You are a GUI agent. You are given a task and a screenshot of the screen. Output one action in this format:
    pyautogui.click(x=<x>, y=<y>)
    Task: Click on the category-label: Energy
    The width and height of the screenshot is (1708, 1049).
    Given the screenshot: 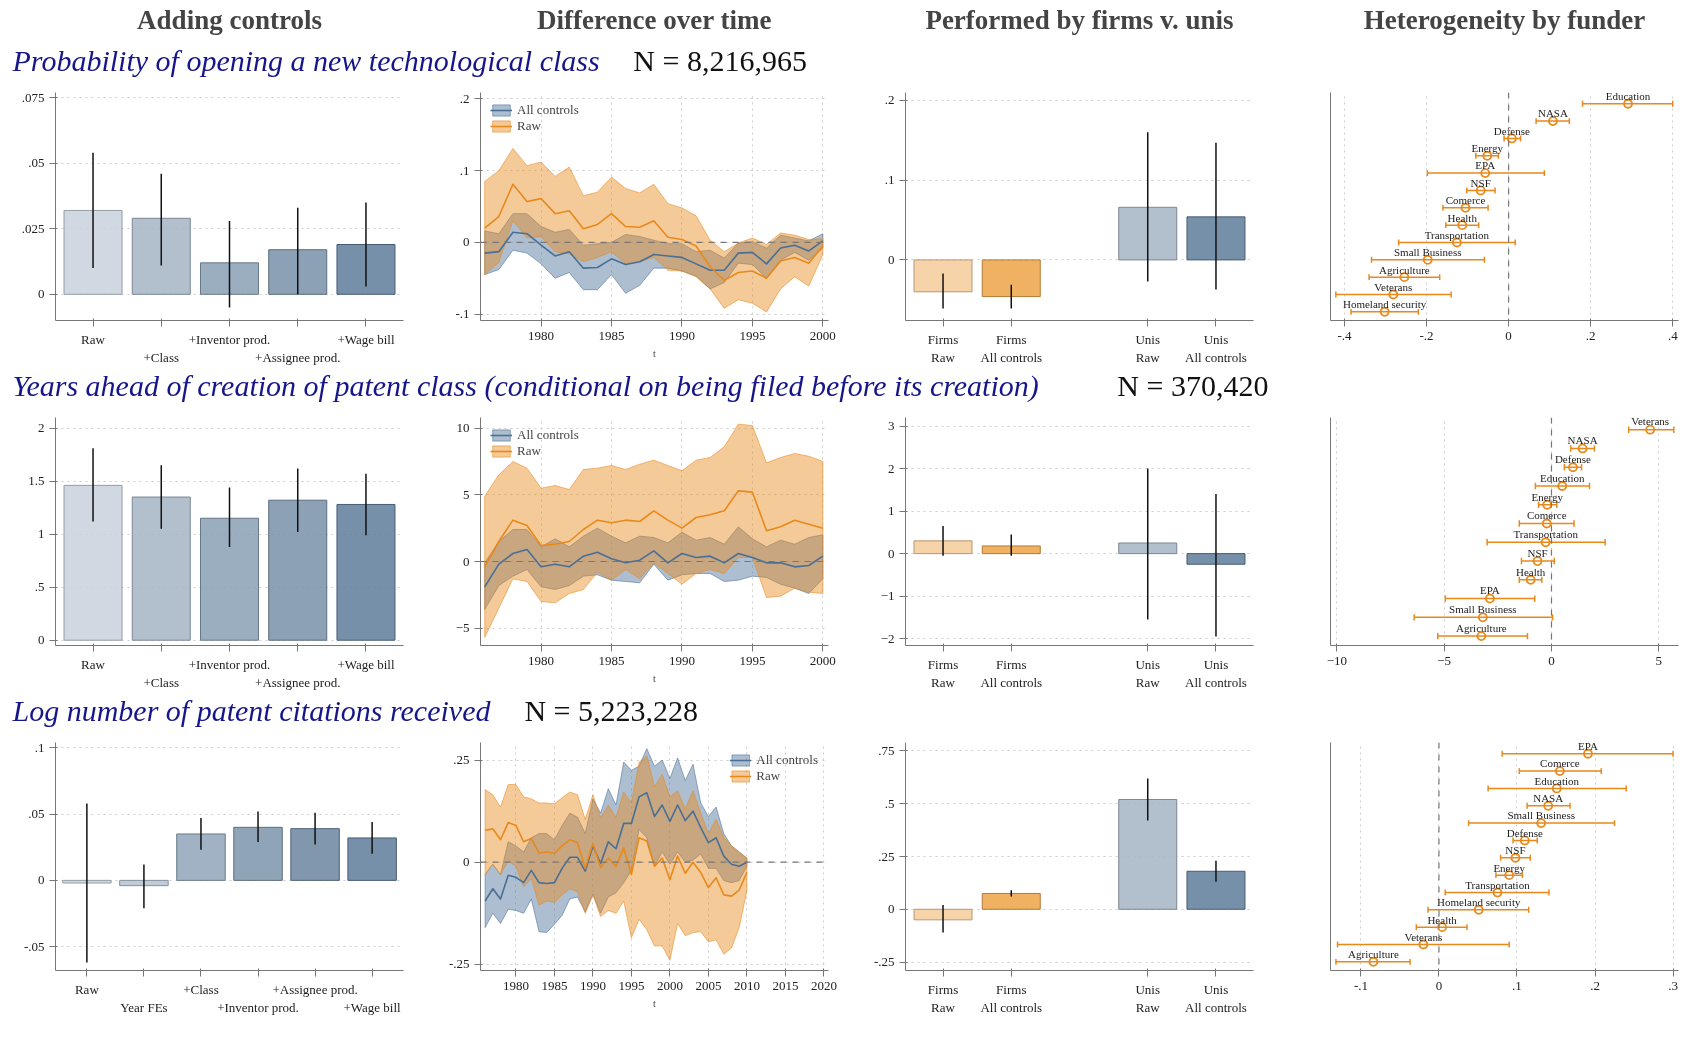 What is the action you would take?
    pyautogui.click(x=1509, y=867)
    